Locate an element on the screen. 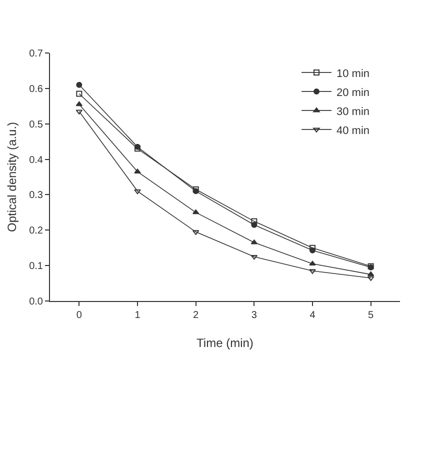 The width and height of the screenshot is (427, 455). x-tick-label: 2 is located at coordinates (196, 315).